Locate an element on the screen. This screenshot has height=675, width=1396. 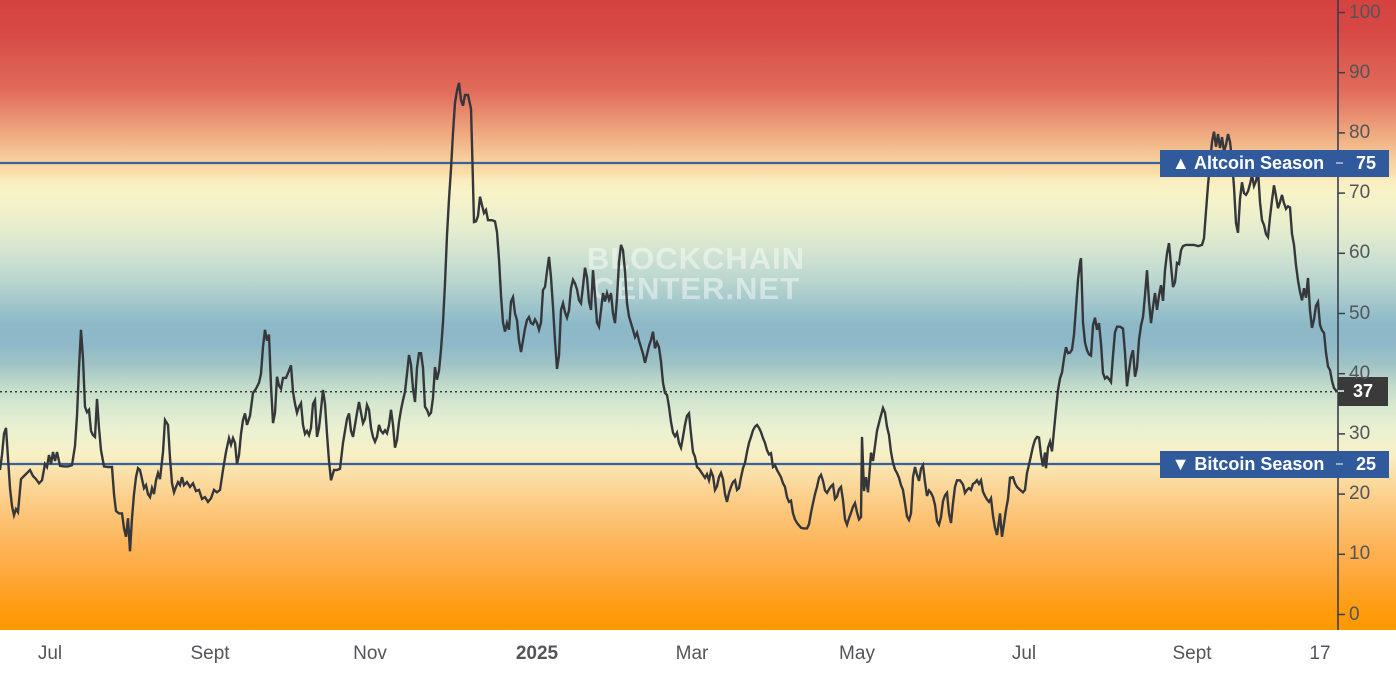
altcoin-season-threshold-label: ▲ Altcoin Season 75 is located at coordinates (1274, 163).